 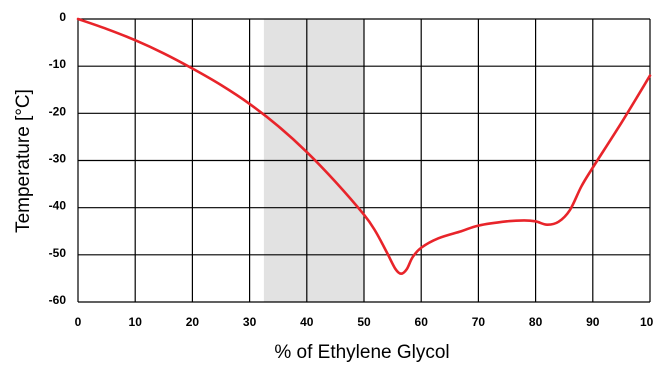 I want to click on x-axis-title: % of Ethylene Glycol, so click(x=361, y=352).